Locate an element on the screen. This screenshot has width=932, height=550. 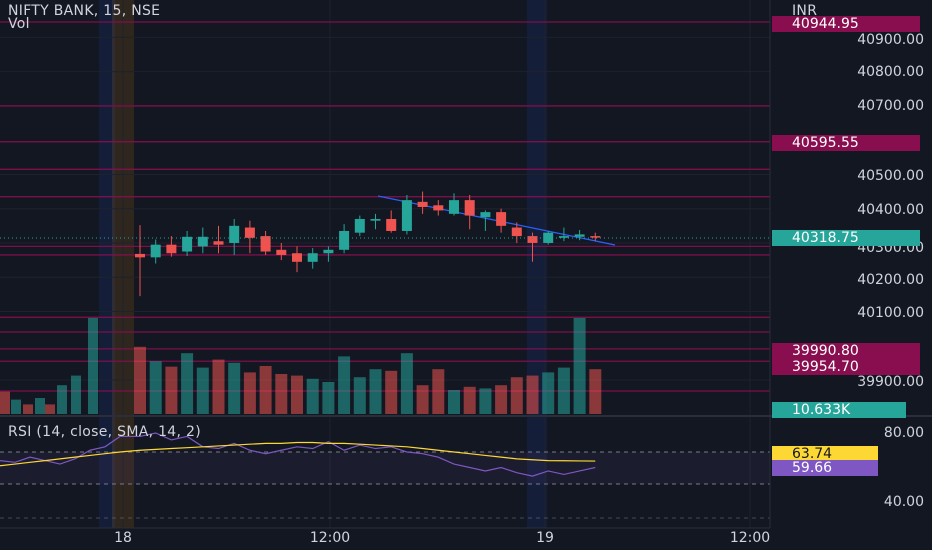
rsi-legend: RSI (14, close, SMA, 14, 2) is located at coordinates (104, 432).